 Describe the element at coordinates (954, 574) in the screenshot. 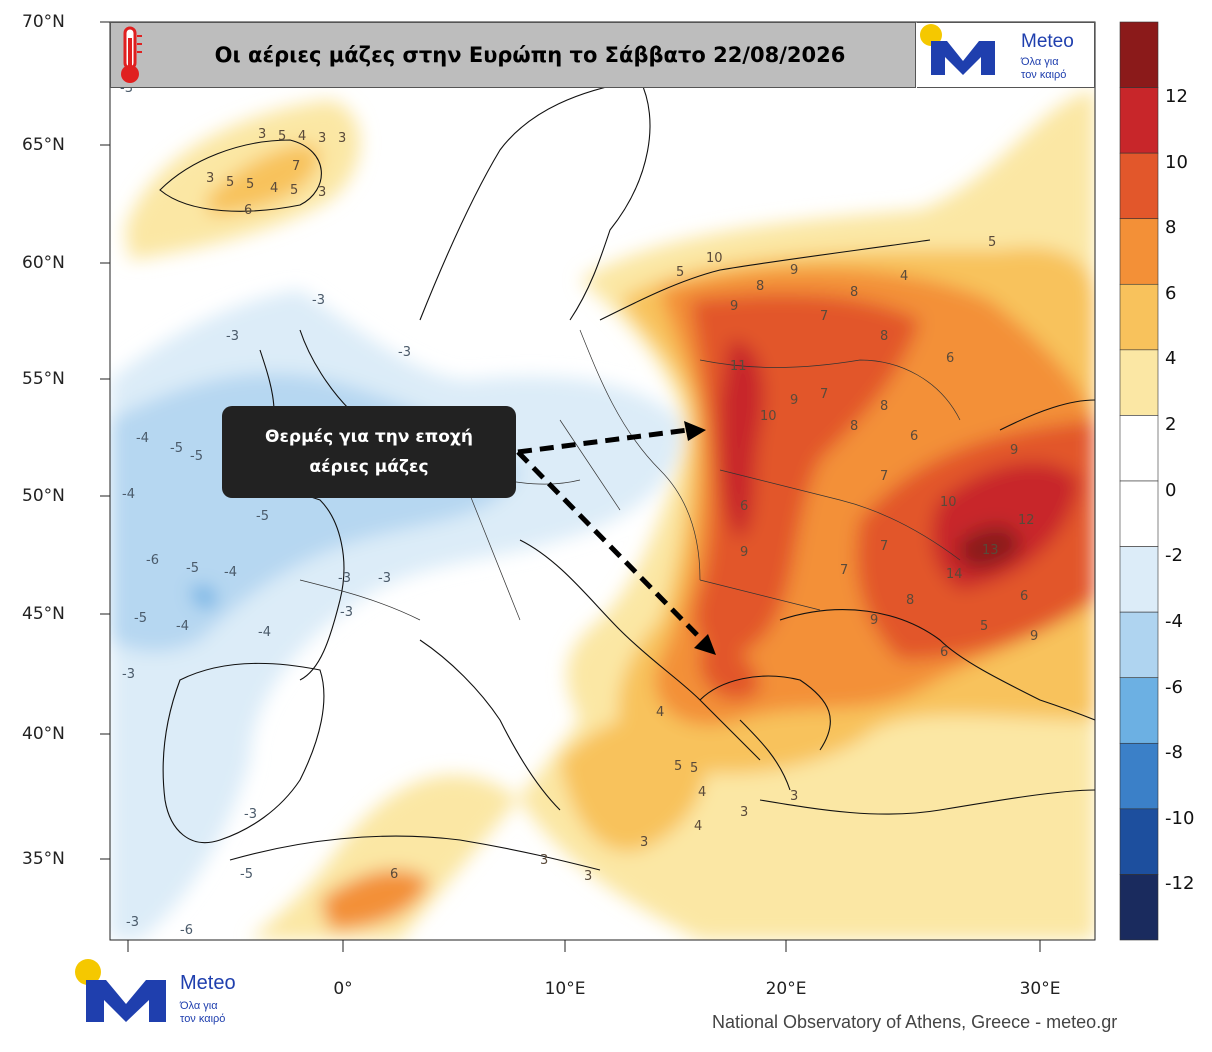

I see `contour-label: 14` at that location.